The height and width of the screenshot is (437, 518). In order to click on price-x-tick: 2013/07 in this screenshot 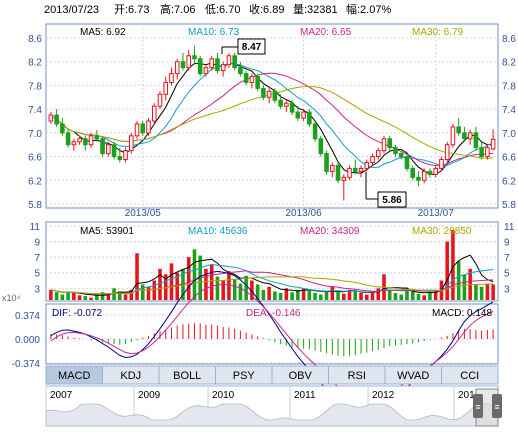, I will do `click(436, 213)`.